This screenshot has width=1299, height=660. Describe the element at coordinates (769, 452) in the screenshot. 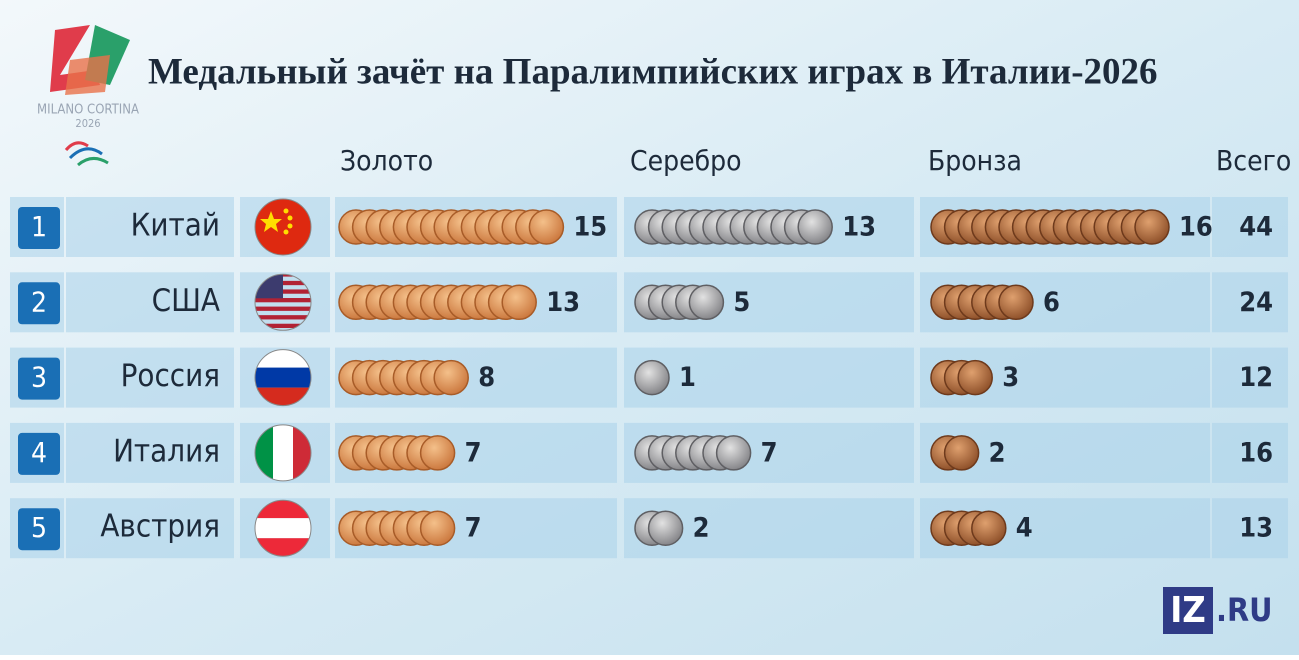

I see `silver-count: 7` at that location.